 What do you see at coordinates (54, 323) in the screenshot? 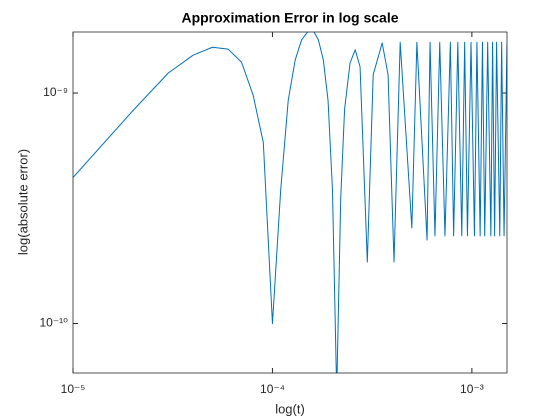
I see `y-tick-label: 10⁻¹⁰` at bounding box center [54, 323].